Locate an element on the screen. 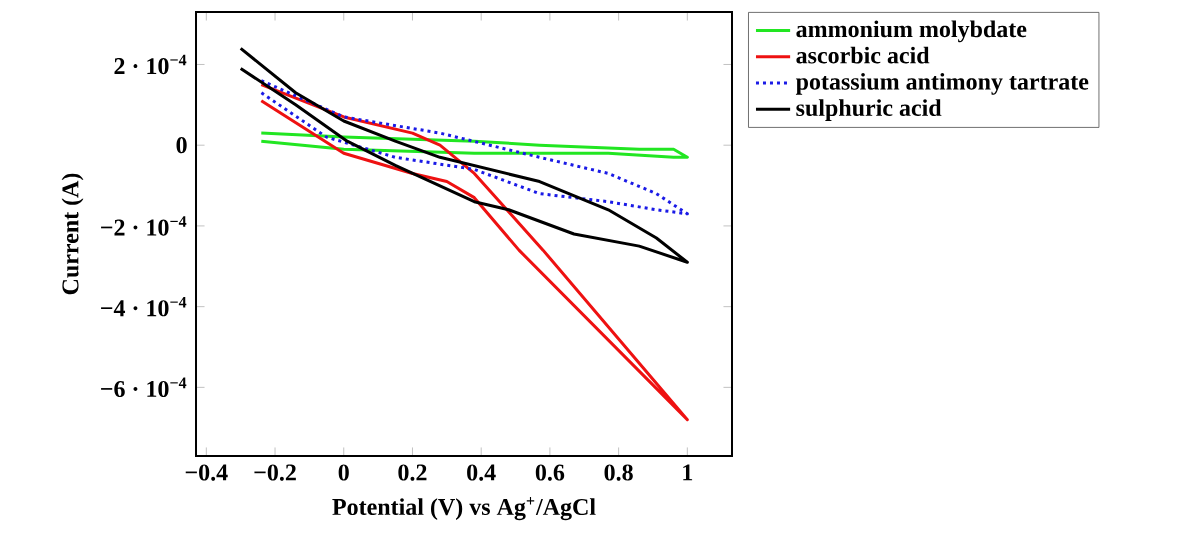 This screenshot has width=1184, height=539. x-tick-label: 0.4 is located at coordinates (481, 472).